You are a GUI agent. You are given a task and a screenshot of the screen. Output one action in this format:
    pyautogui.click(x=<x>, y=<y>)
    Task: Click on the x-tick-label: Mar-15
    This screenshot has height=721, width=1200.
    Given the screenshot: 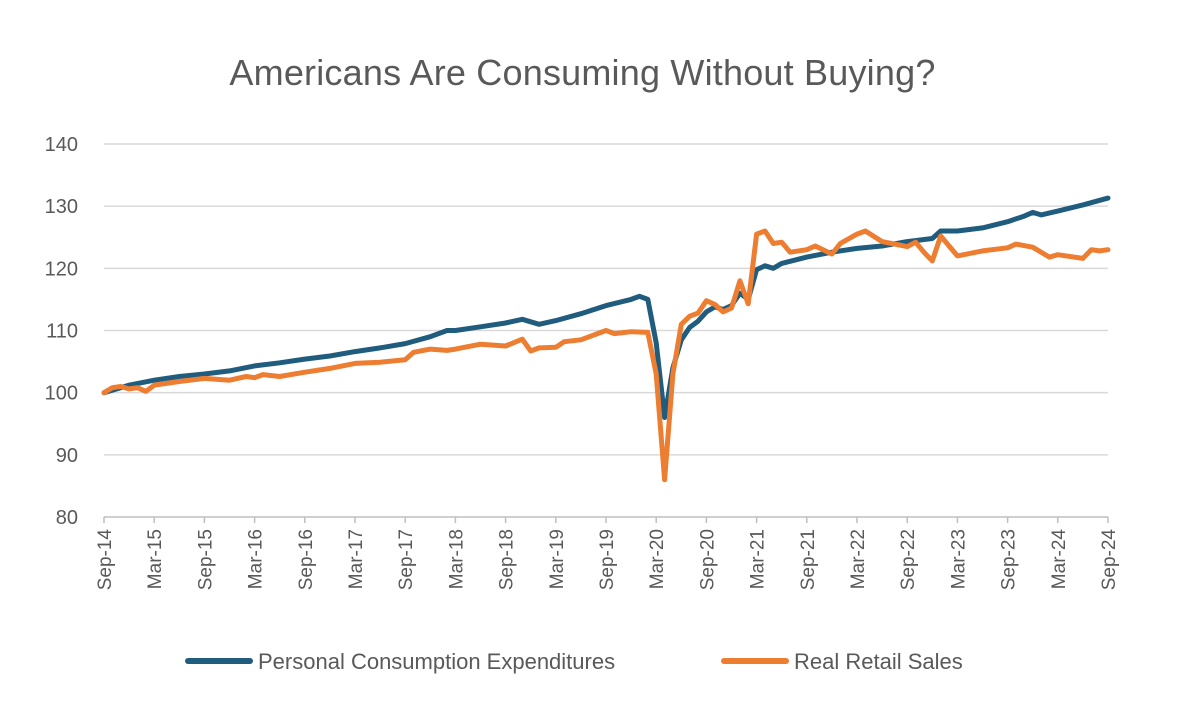 What is the action you would take?
    pyautogui.click(x=155, y=559)
    